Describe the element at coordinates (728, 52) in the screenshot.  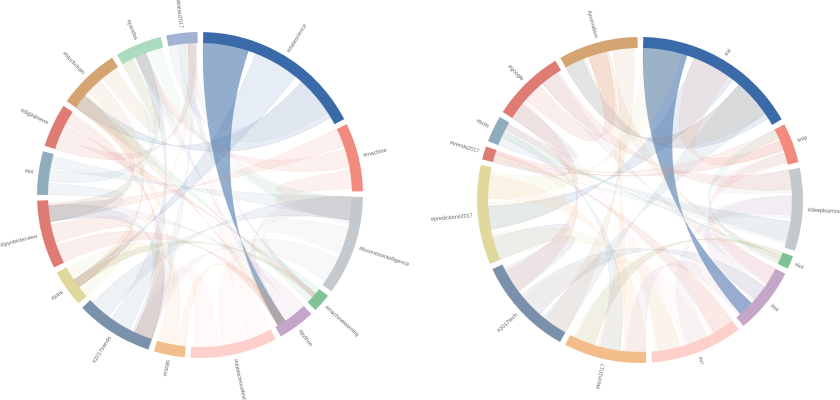
I see `group-label: #ai` at that location.